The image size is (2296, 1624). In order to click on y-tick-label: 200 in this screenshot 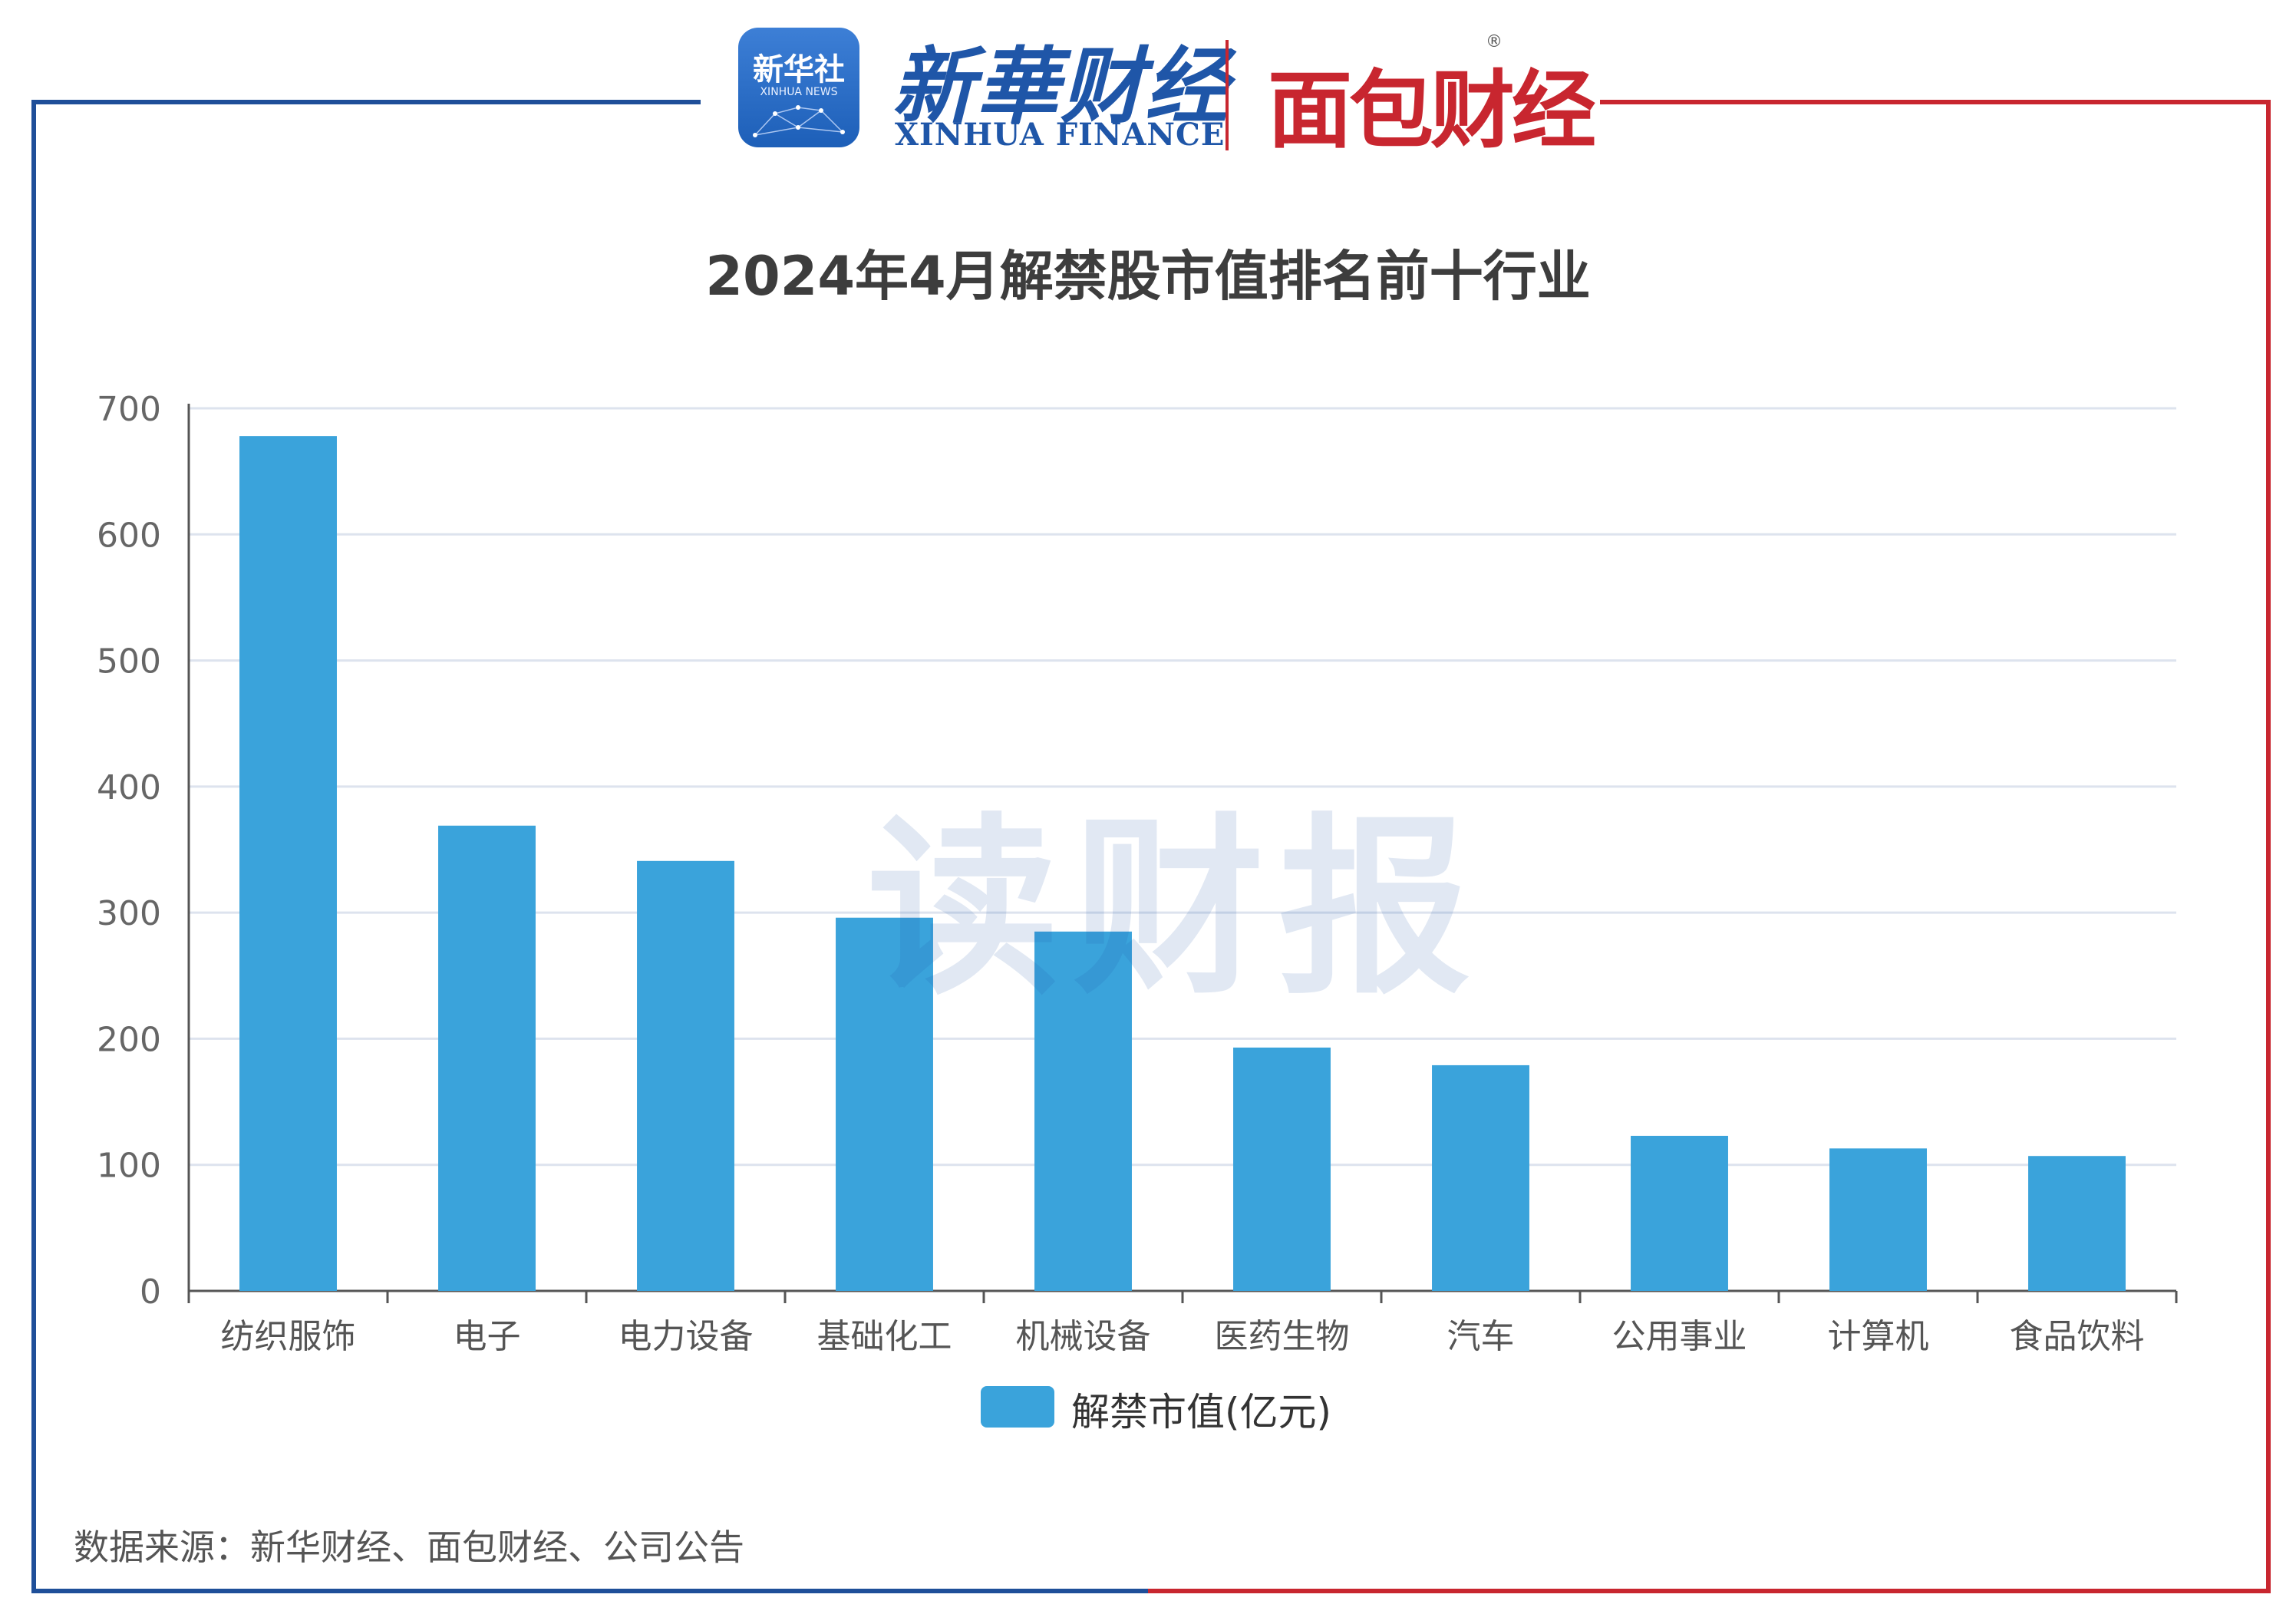, I will do `click(129, 1039)`.